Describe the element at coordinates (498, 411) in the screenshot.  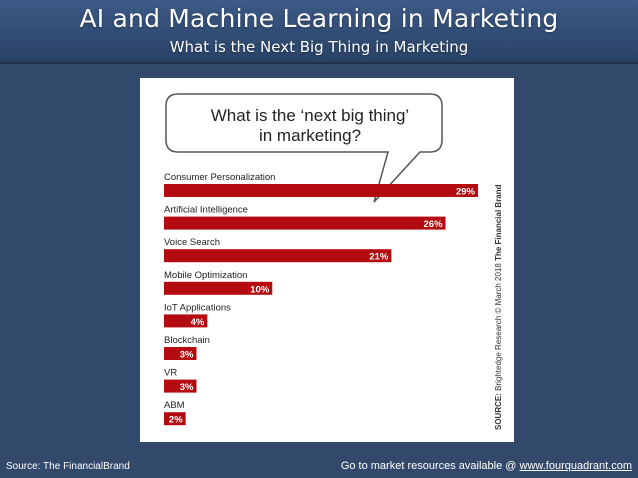
I see `source-label: SOURCE:` at that location.